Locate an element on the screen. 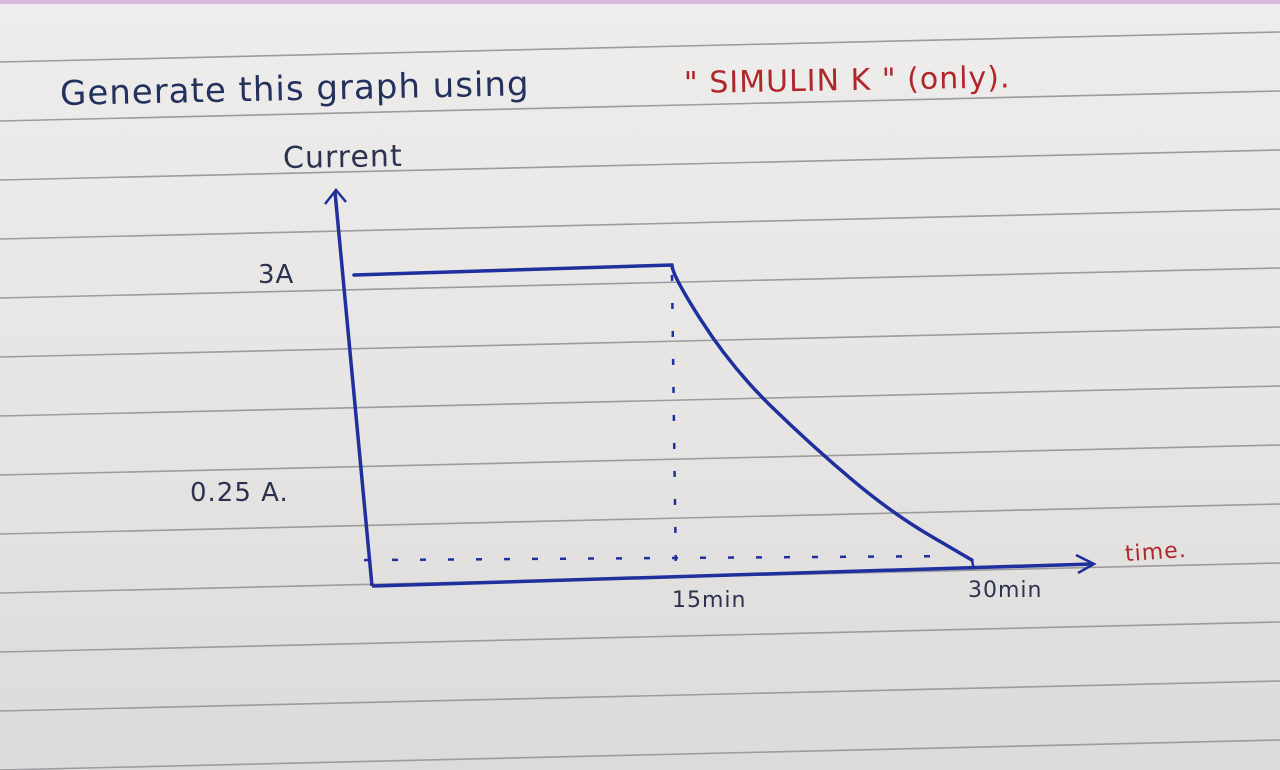 Image resolution: width=1280 pixels, height=770 pixels. y-tick-label-025a: 0.25 A. is located at coordinates (239, 493).